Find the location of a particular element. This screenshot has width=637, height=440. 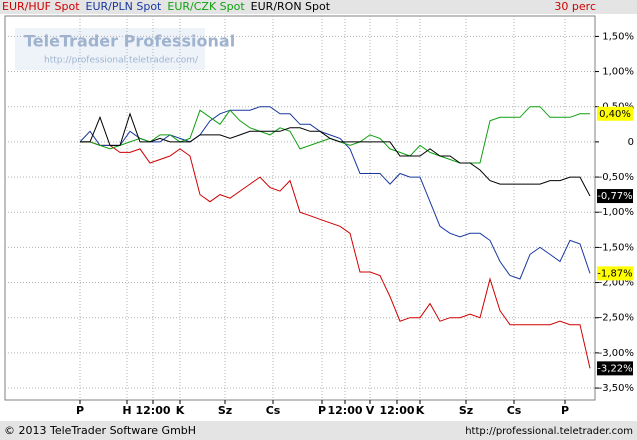

footer-bar is located at coordinates (318, 430).